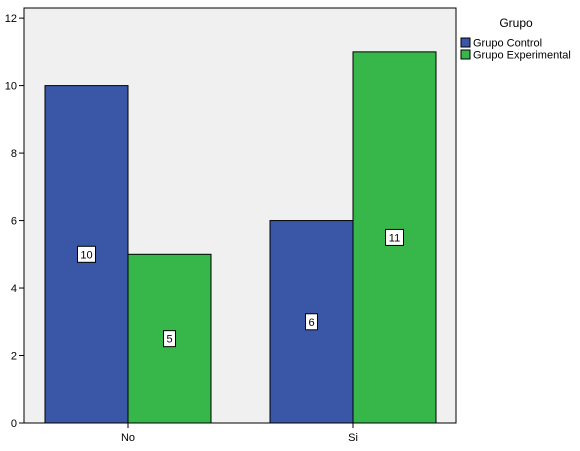  I want to click on y-tick-label: 10, so click(11, 87).